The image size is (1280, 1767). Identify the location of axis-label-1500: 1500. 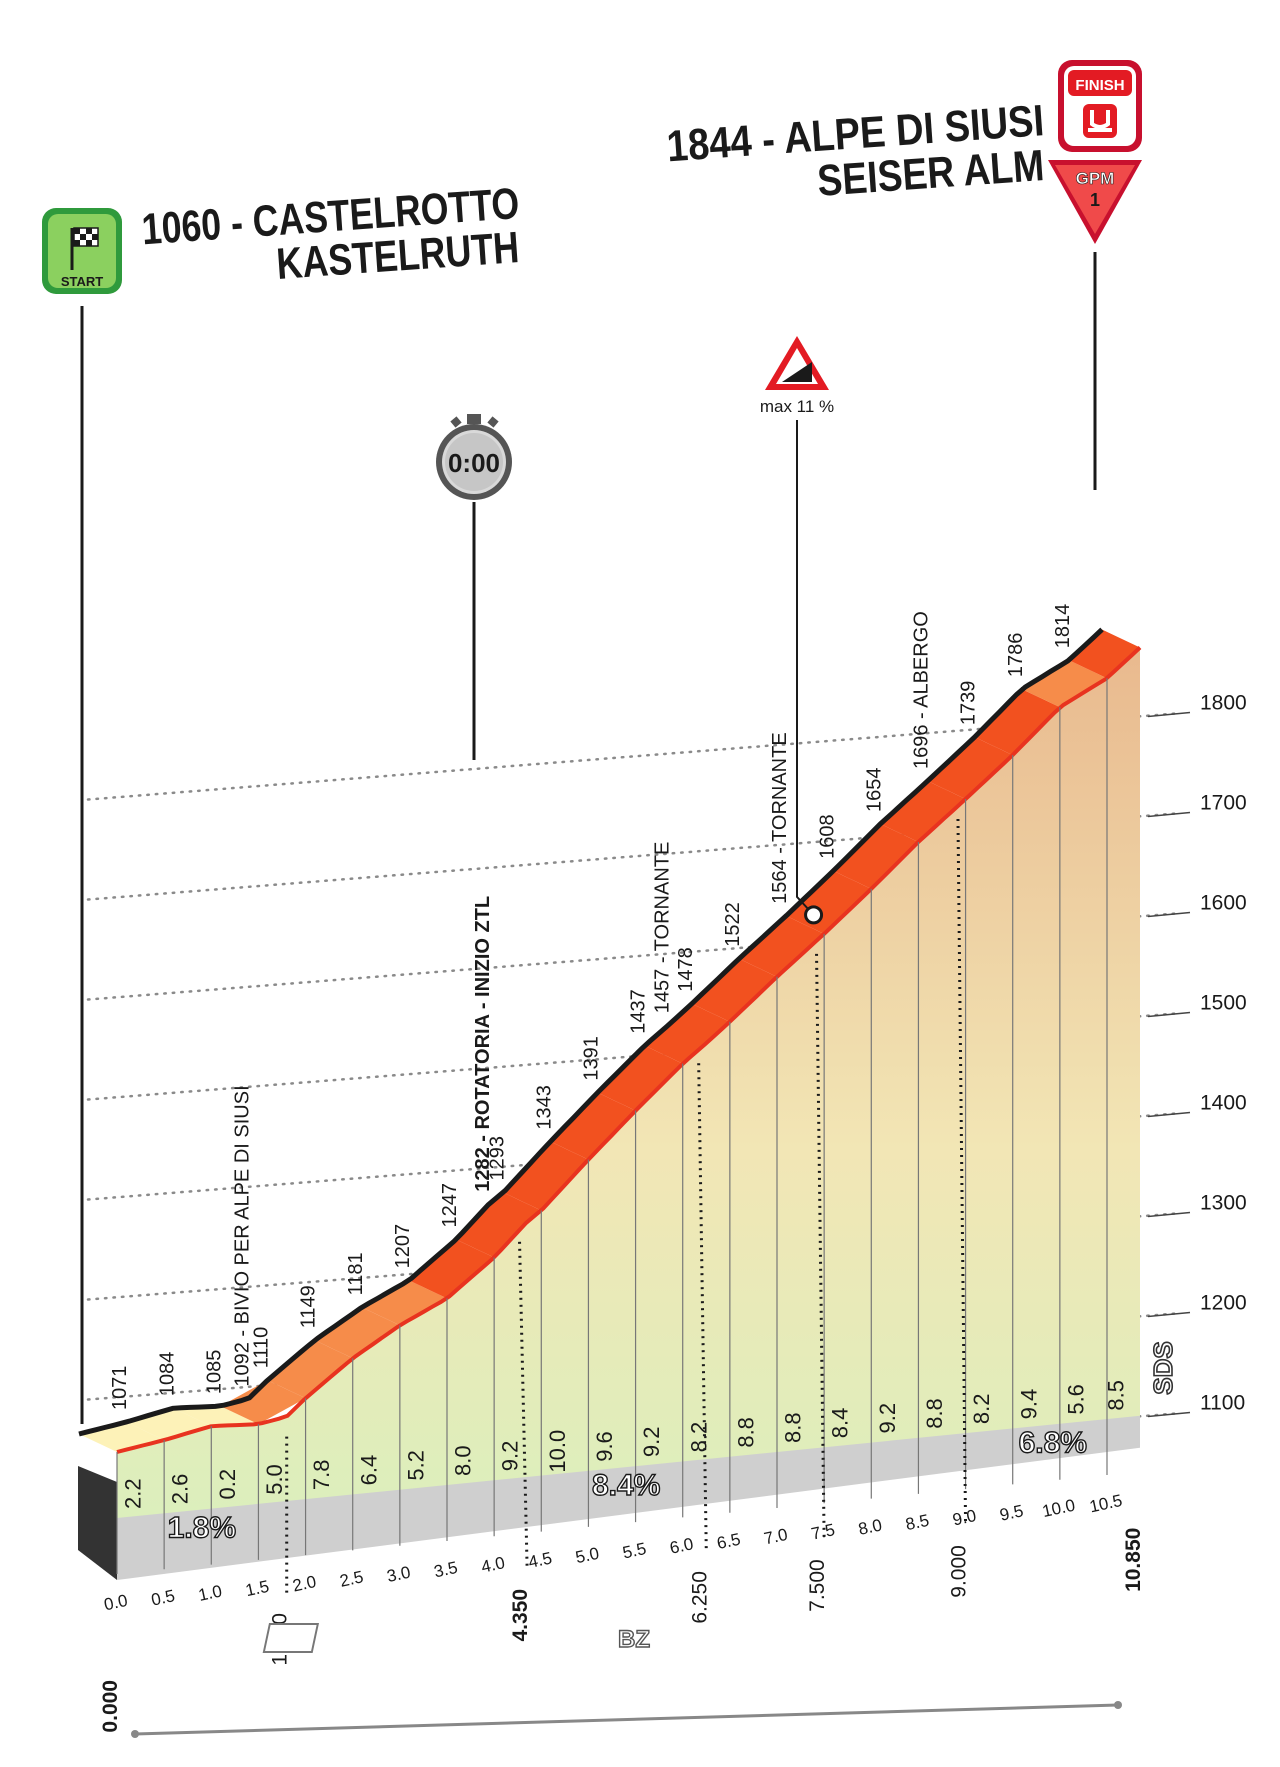
(1223, 1003).